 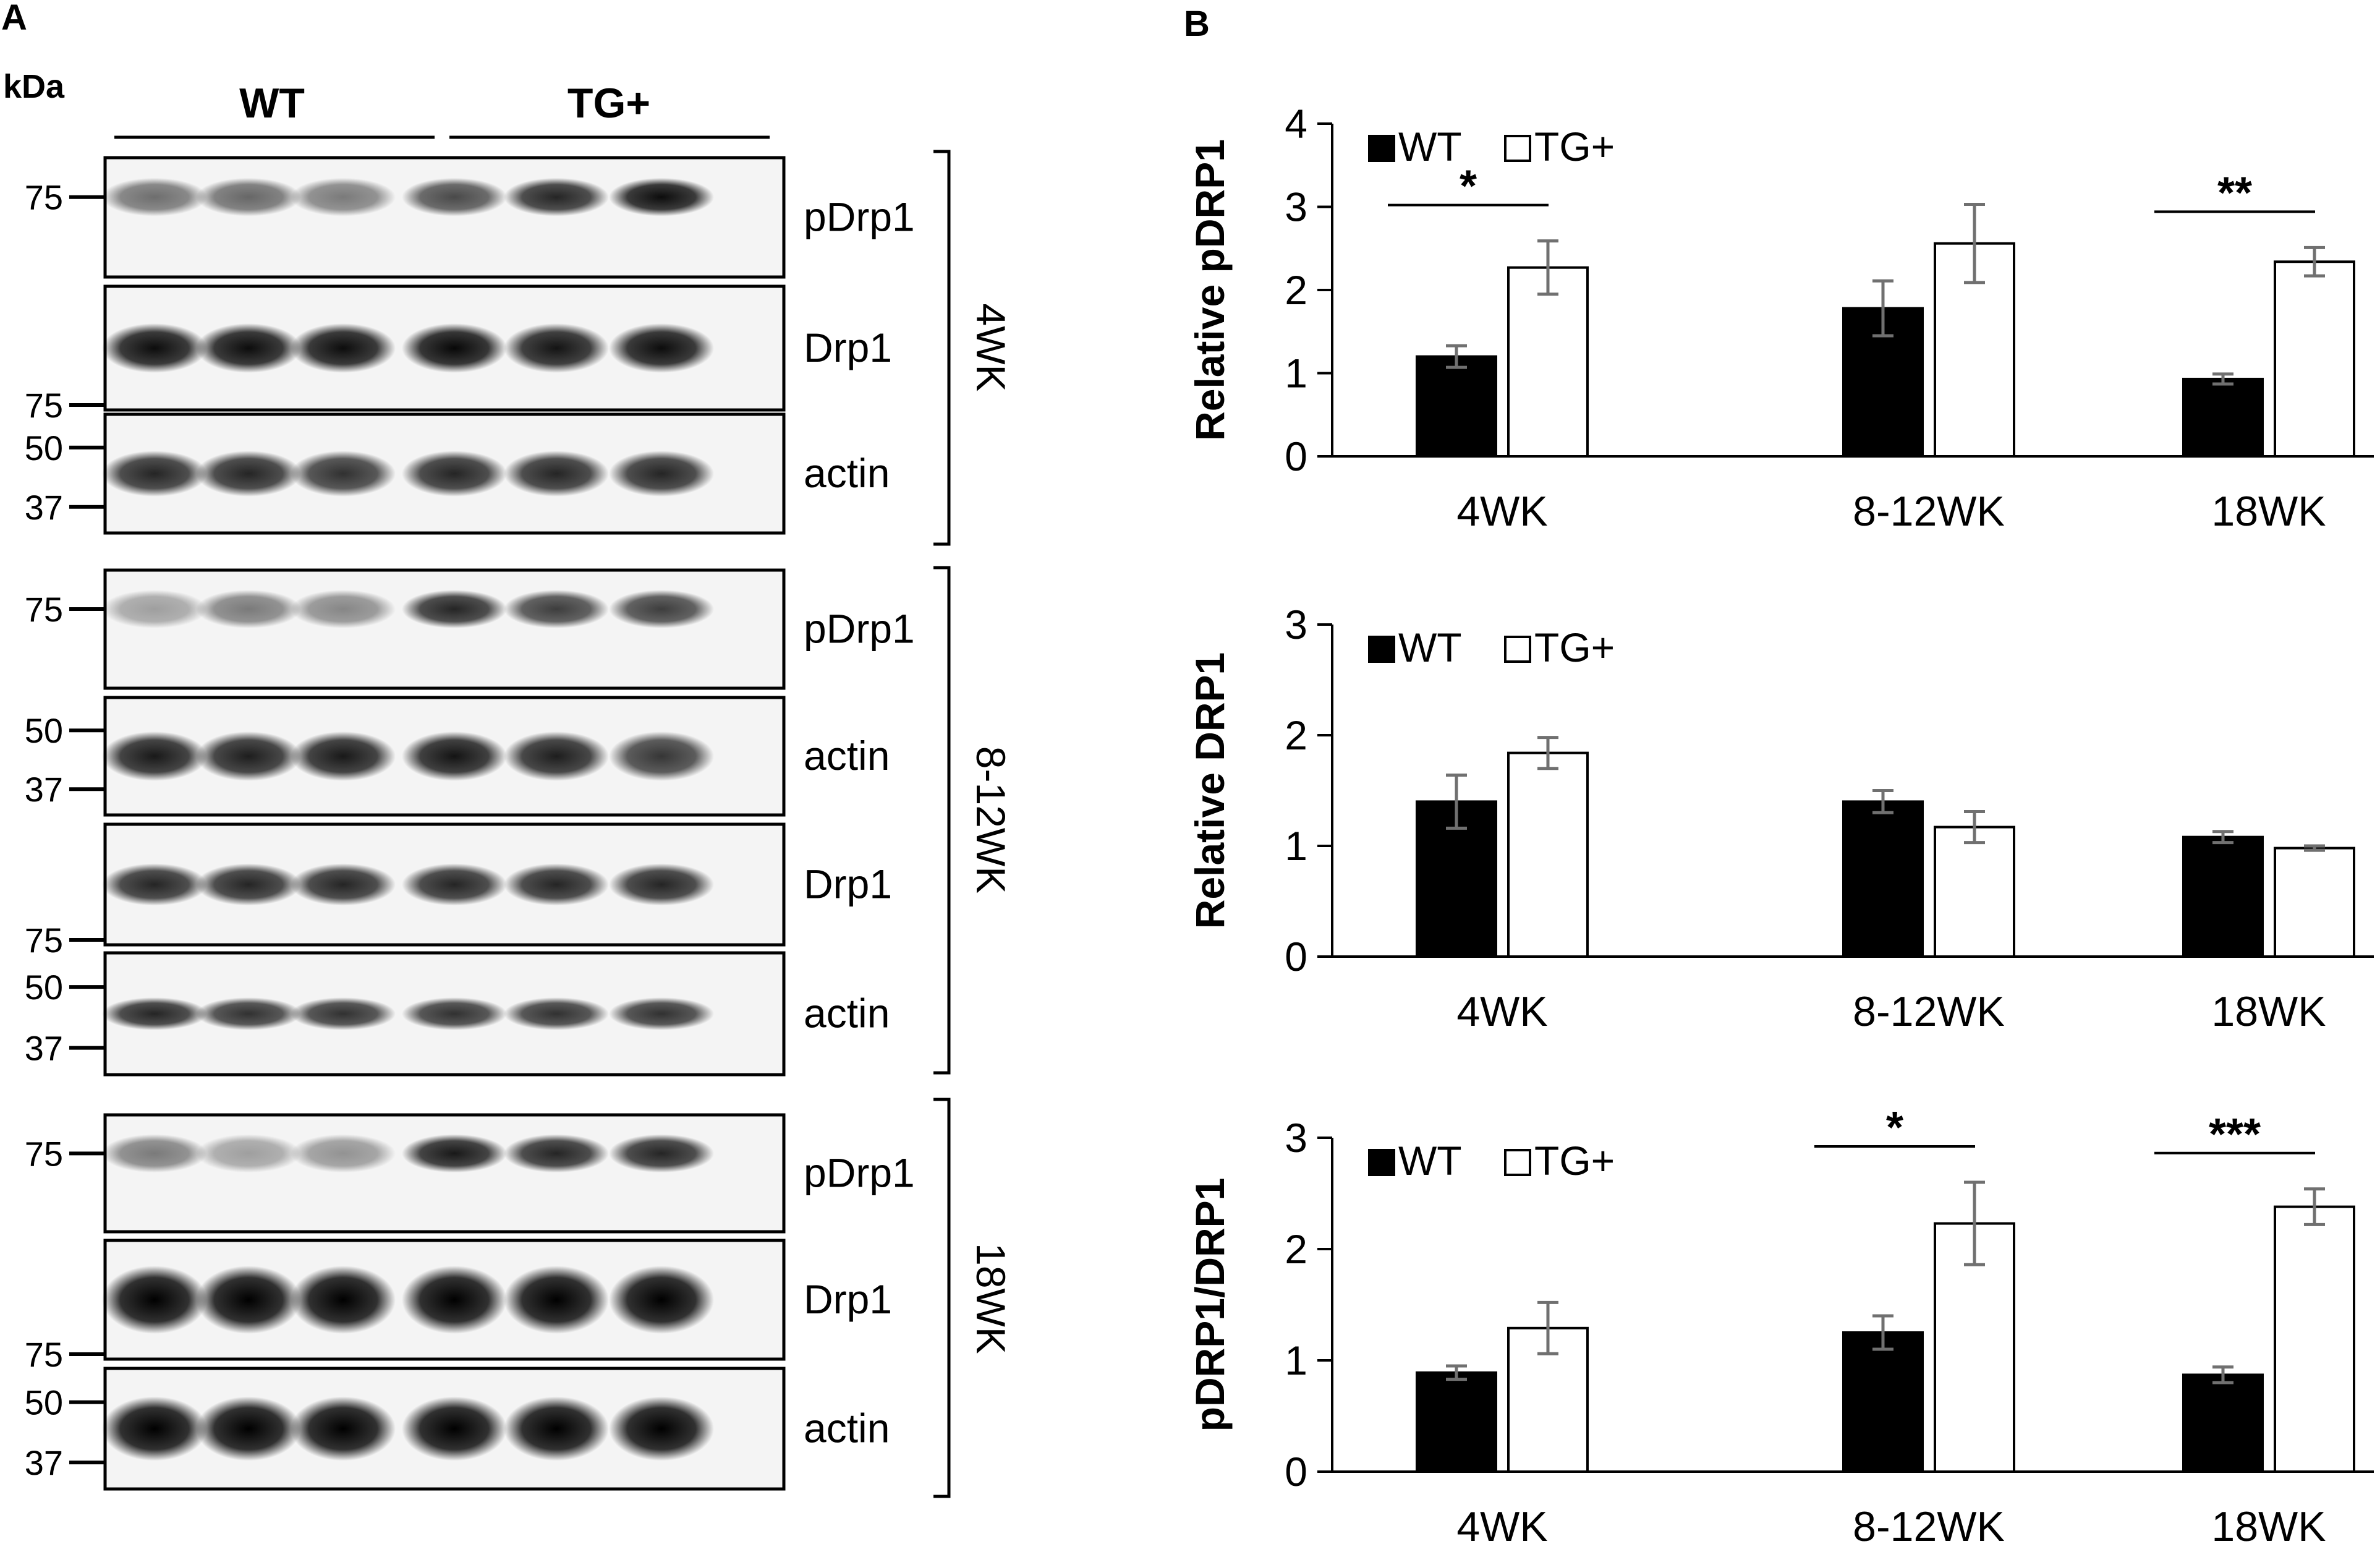 I want to click on blot-pdrp1-2: 75 pDrp1, so click(x=470, y=629).